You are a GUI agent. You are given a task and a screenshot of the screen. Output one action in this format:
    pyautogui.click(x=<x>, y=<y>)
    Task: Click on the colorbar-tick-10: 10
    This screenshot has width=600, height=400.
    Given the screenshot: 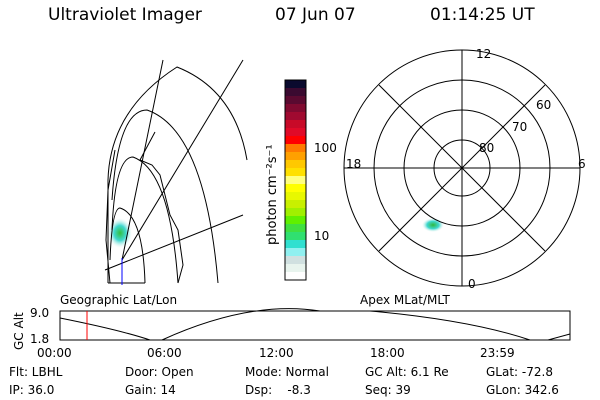 What is the action you would take?
    pyautogui.click(x=322, y=236)
    